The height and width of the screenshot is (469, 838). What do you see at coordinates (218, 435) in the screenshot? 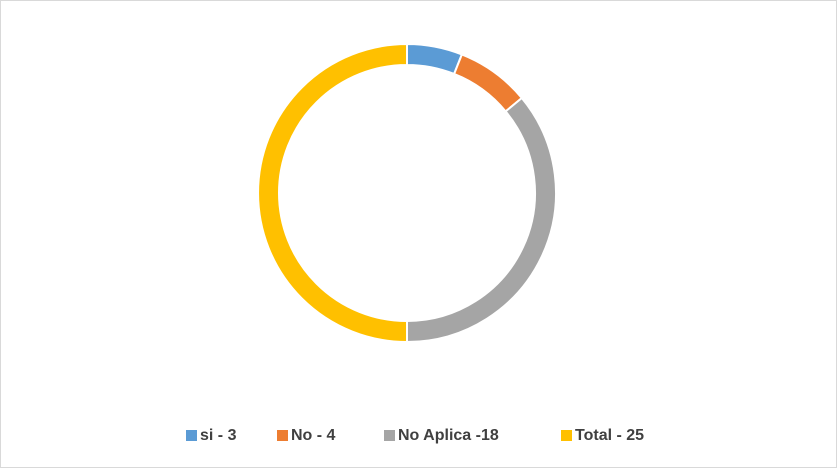
I see `legend-label: si - 3` at bounding box center [218, 435].